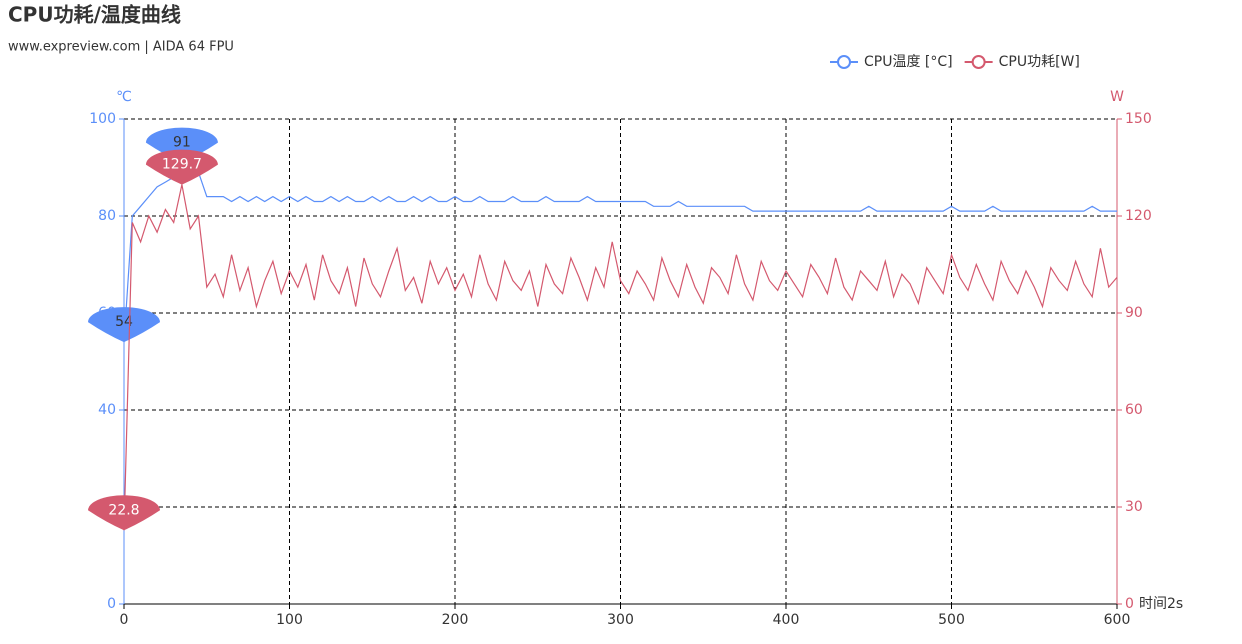 This screenshot has width=1242, height=644. Describe the element at coordinates (123, 510) in the screenshot. I see `mark-label: 22.8` at that location.